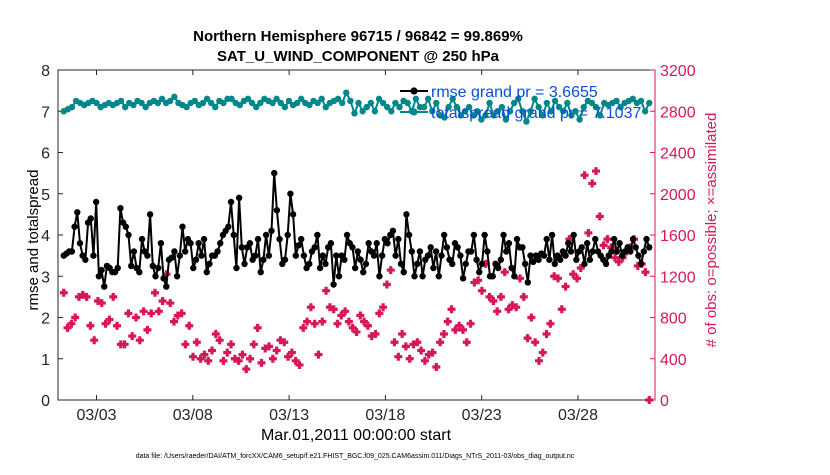 This screenshot has width=830, height=475. I want to click on y-axis-label-right: # of obs: o=possible; ×=assimilated, so click(711, 230).